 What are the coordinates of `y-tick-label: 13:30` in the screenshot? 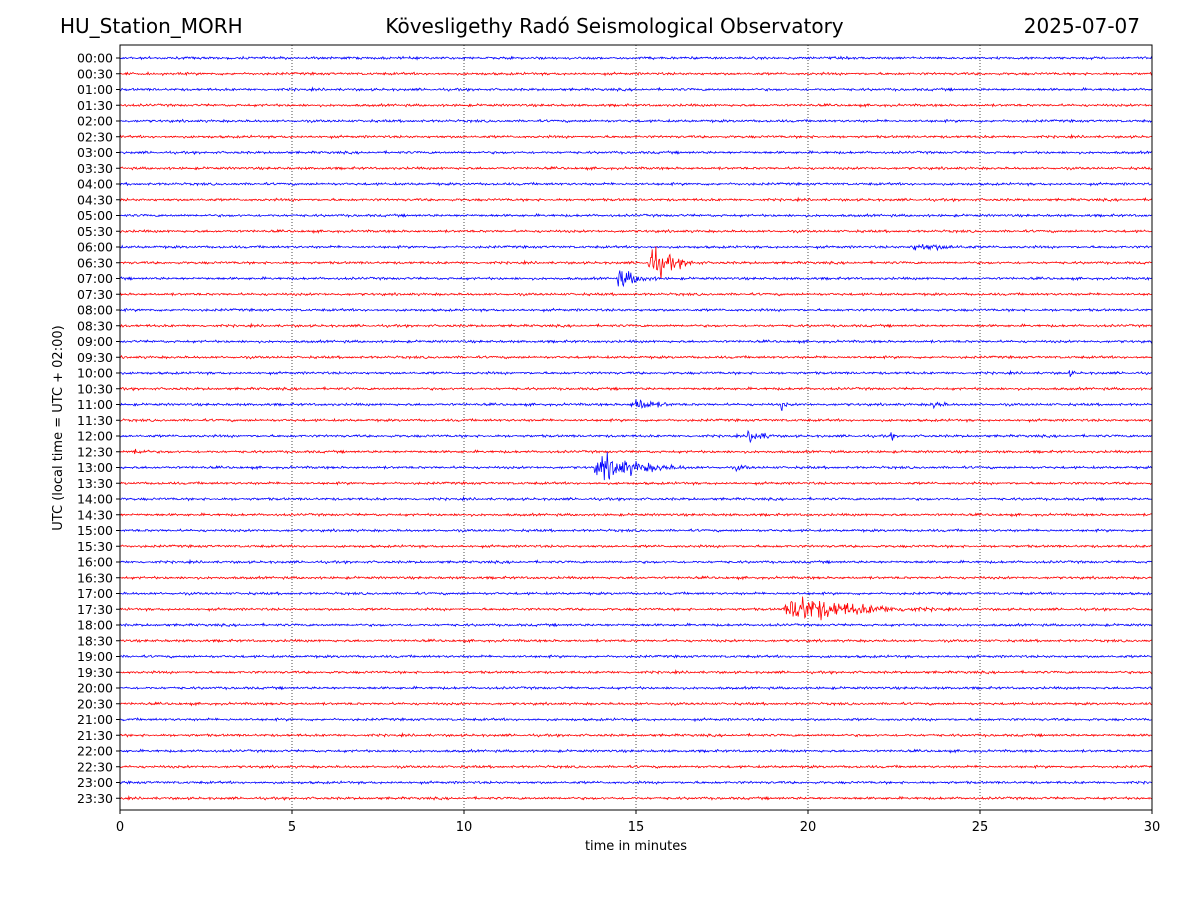 It's located at (95, 483).